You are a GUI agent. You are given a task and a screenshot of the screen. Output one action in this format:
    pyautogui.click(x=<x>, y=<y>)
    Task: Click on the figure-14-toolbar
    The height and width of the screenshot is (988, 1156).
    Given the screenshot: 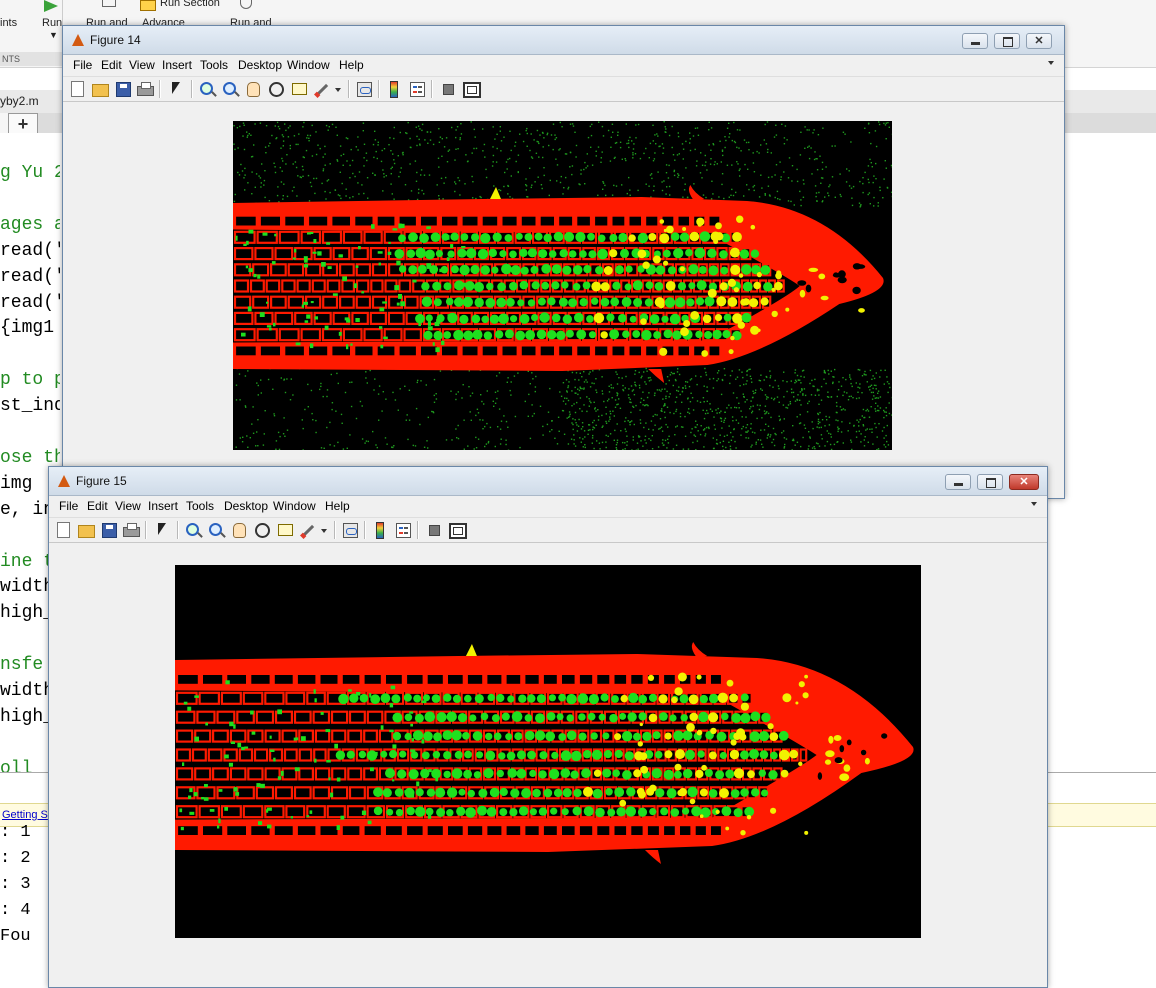 What is the action you would take?
    pyautogui.click(x=563, y=89)
    